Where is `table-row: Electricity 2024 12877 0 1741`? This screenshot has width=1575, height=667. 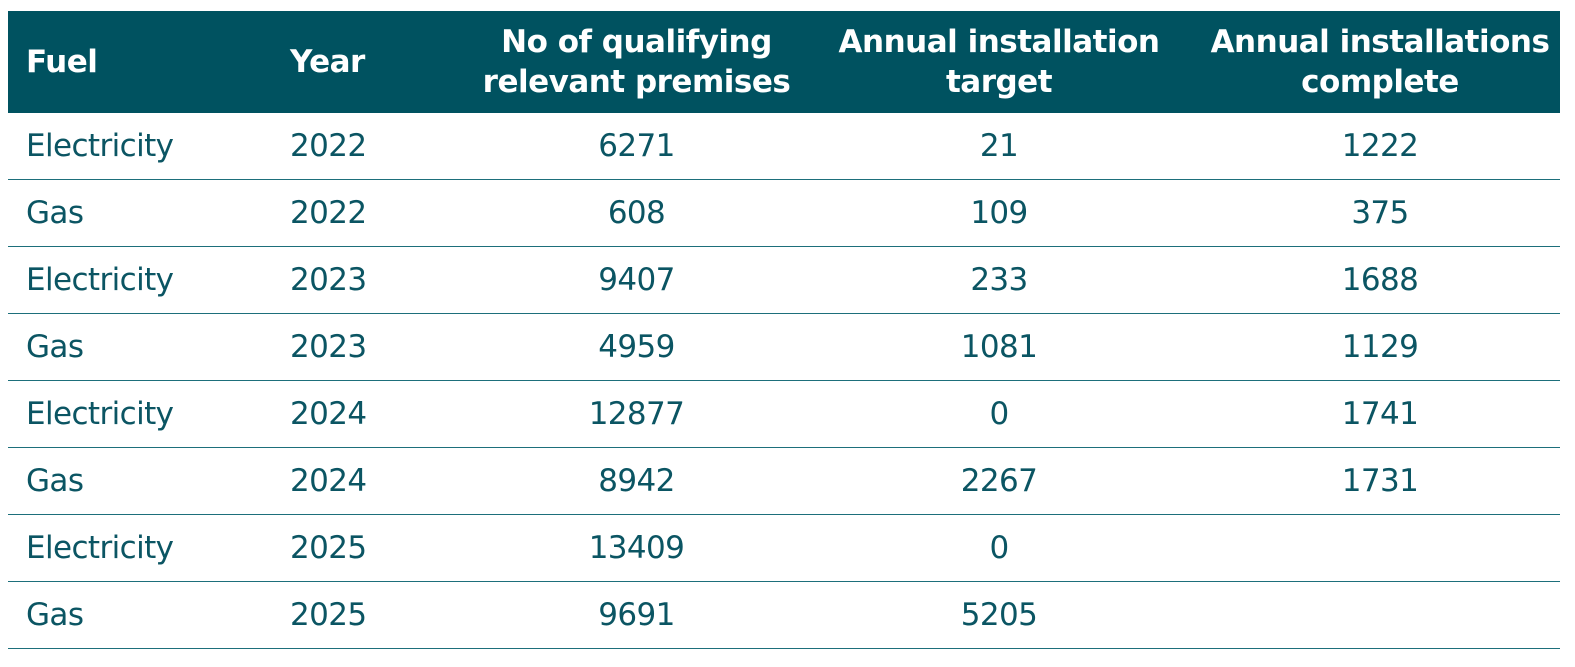
table-row: Electricity 2024 12877 0 1741 is located at coordinates (784, 414).